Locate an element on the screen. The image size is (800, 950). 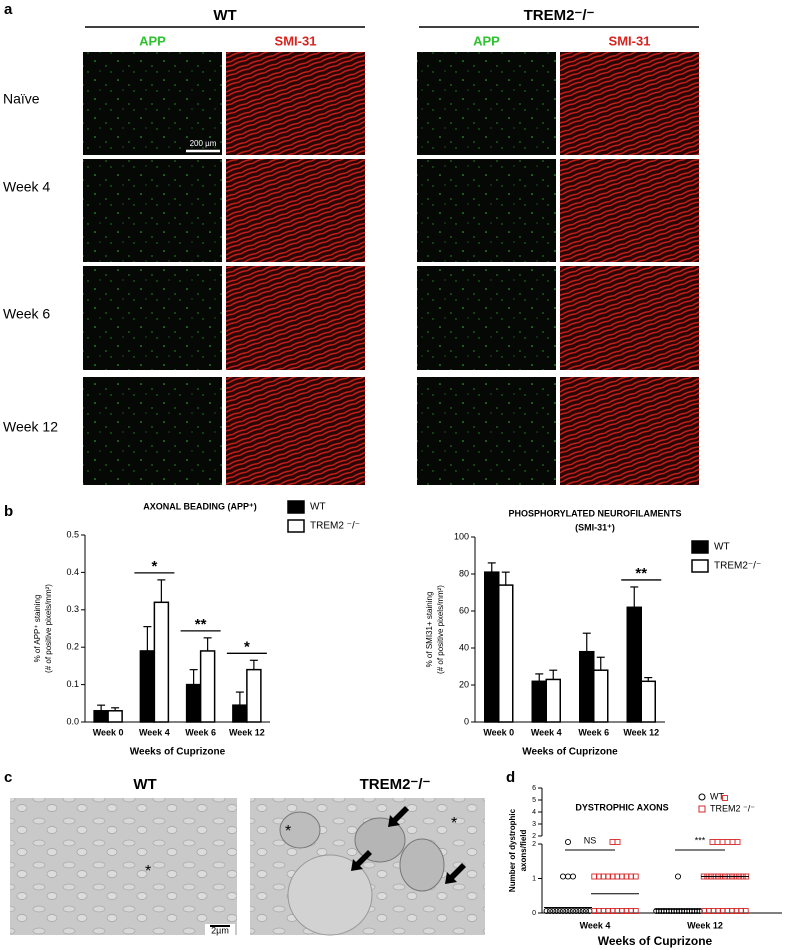
scale-bar-label: 2µm is located at coordinates (220, 930).